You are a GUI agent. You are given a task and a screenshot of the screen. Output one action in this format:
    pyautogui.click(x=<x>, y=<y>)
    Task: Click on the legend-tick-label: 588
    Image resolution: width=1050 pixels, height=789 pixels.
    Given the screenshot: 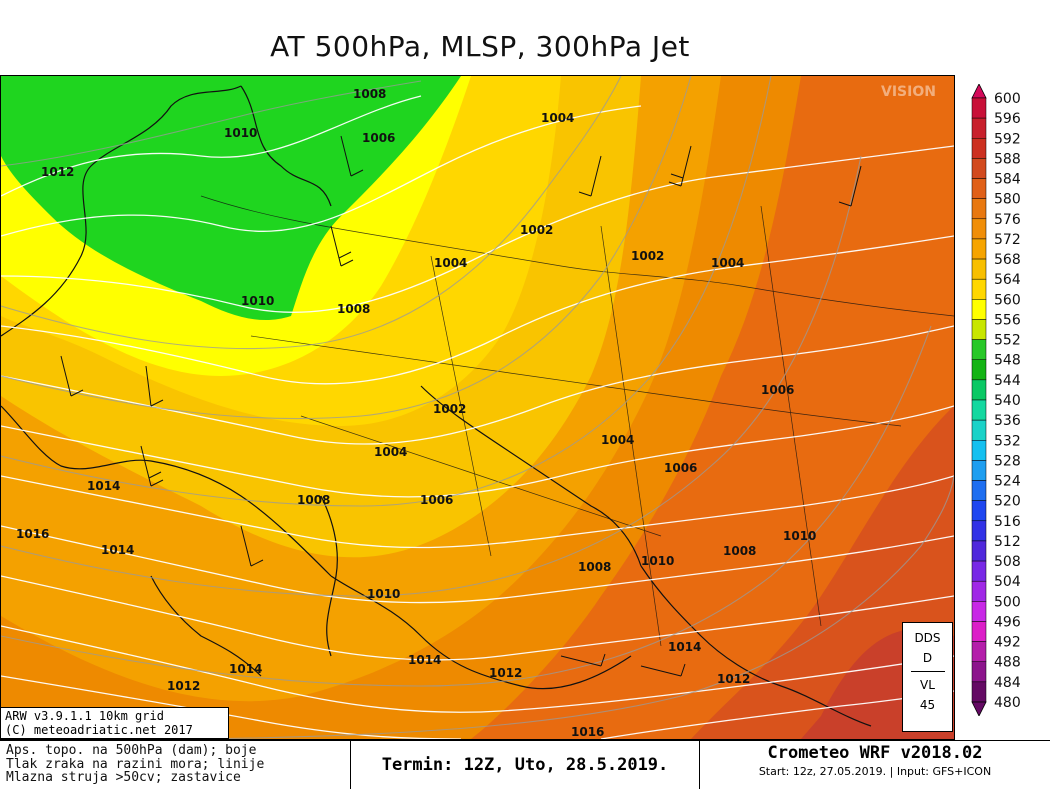 What is the action you would take?
    pyautogui.click(x=1007, y=159)
    